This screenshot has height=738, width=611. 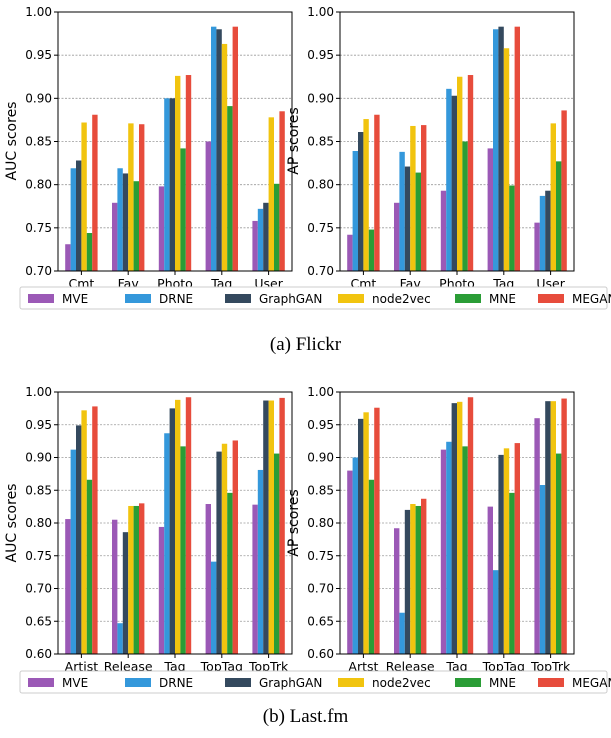 What do you see at coordinates (591, 299) in the screenshot?
I see `legend-entry: MEGAN` at bounding box center [591, 299].